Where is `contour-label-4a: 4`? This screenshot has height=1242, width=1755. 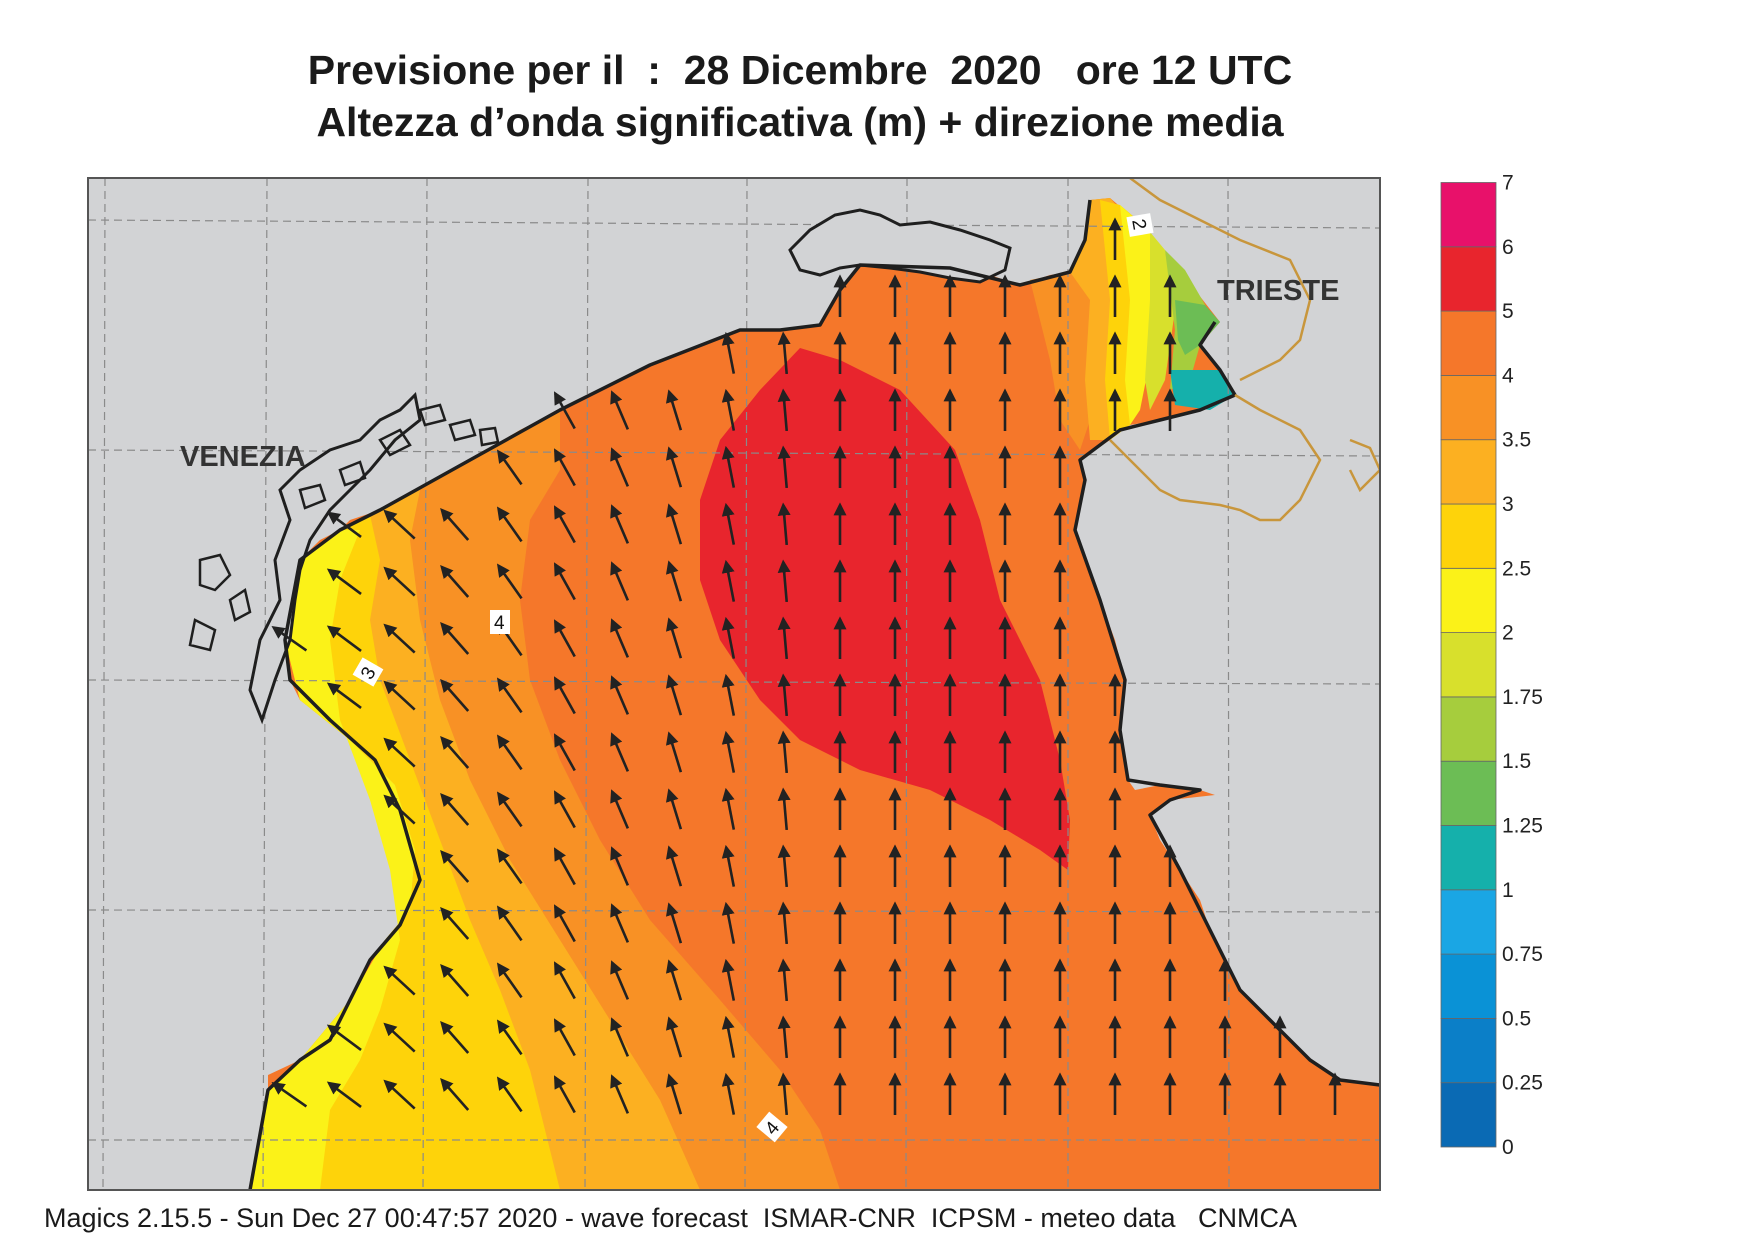 contour-label-4a: 4 is located at coordinates (500, 622).